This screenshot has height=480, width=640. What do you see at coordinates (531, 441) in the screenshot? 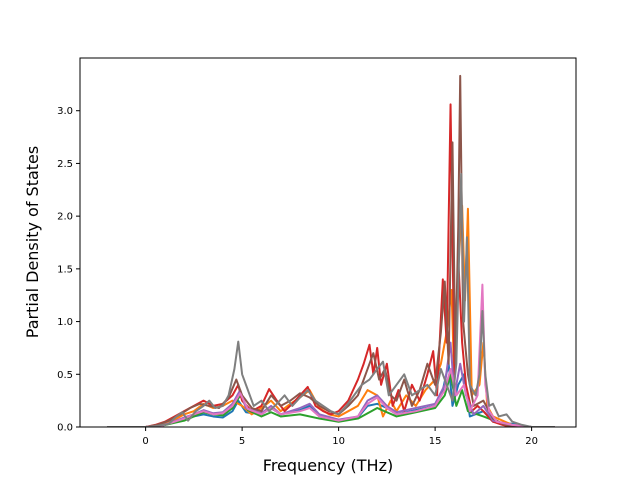
I see `x-tick-label: 20` at bounding box center [531, 441].